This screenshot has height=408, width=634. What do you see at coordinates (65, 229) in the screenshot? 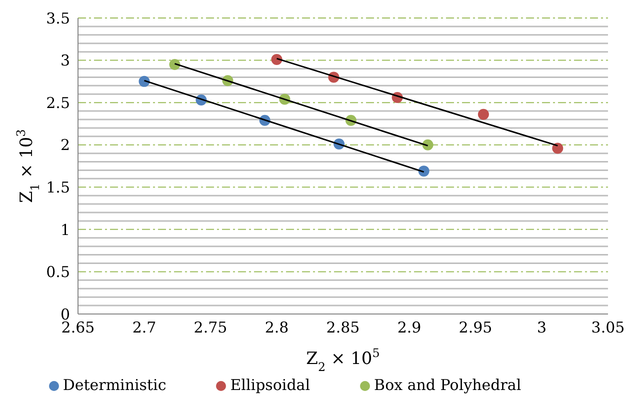
I see `y-tick-label: 1` at bounding box center [65, 229].